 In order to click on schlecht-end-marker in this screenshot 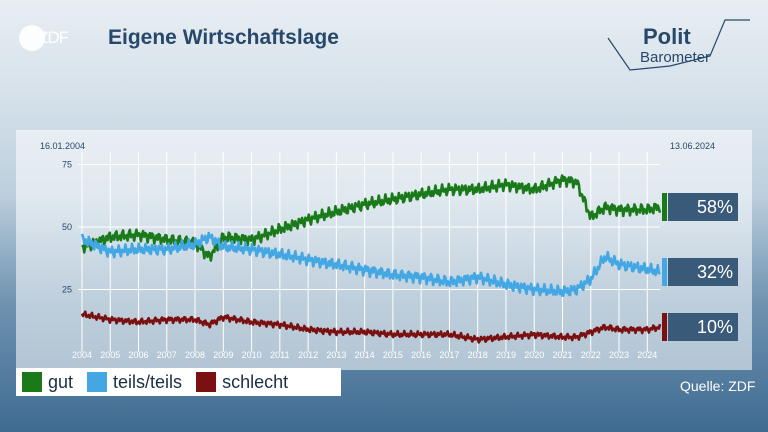, I will do `click(664, 327)`.